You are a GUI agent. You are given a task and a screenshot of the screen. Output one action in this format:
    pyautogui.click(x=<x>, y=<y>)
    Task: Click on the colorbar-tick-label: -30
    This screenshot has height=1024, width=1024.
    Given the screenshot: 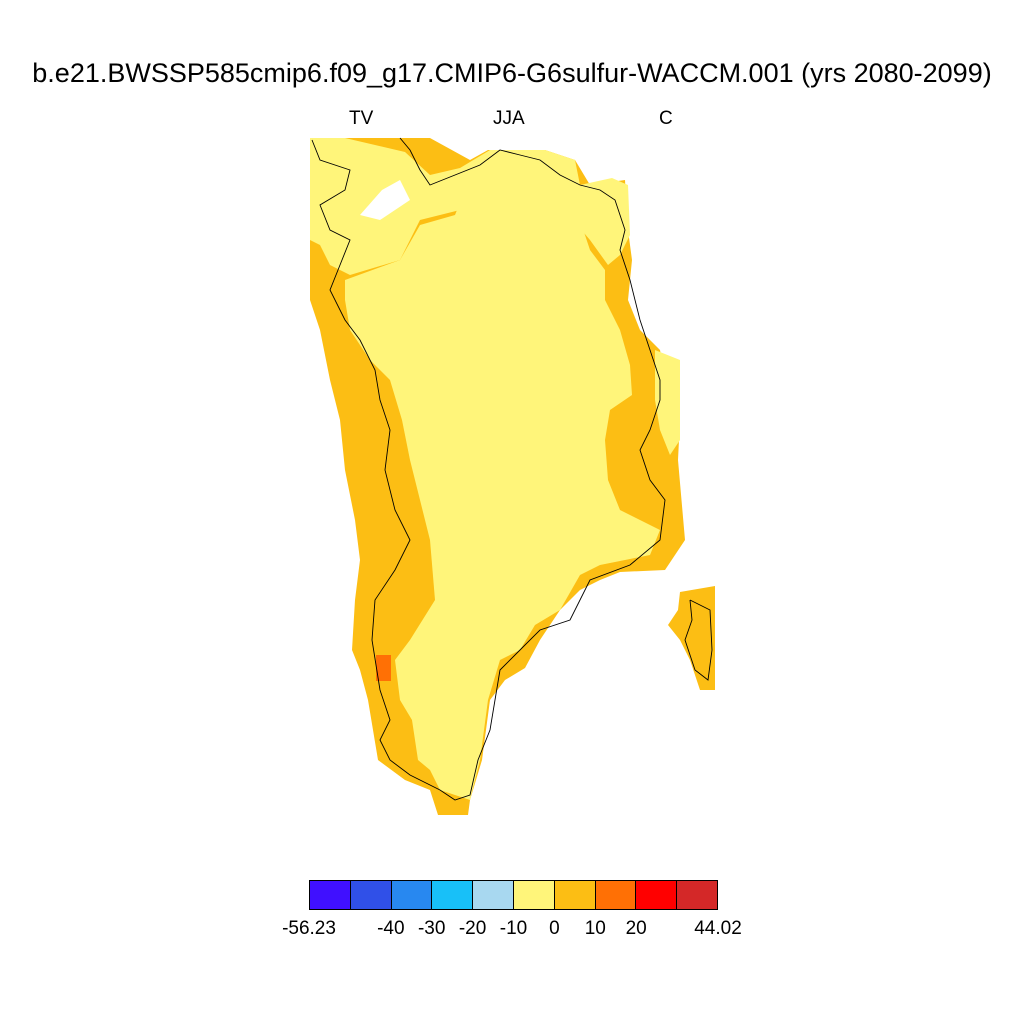 What is the action you would take?
    pyautogui.click(x=431, y=928)
    